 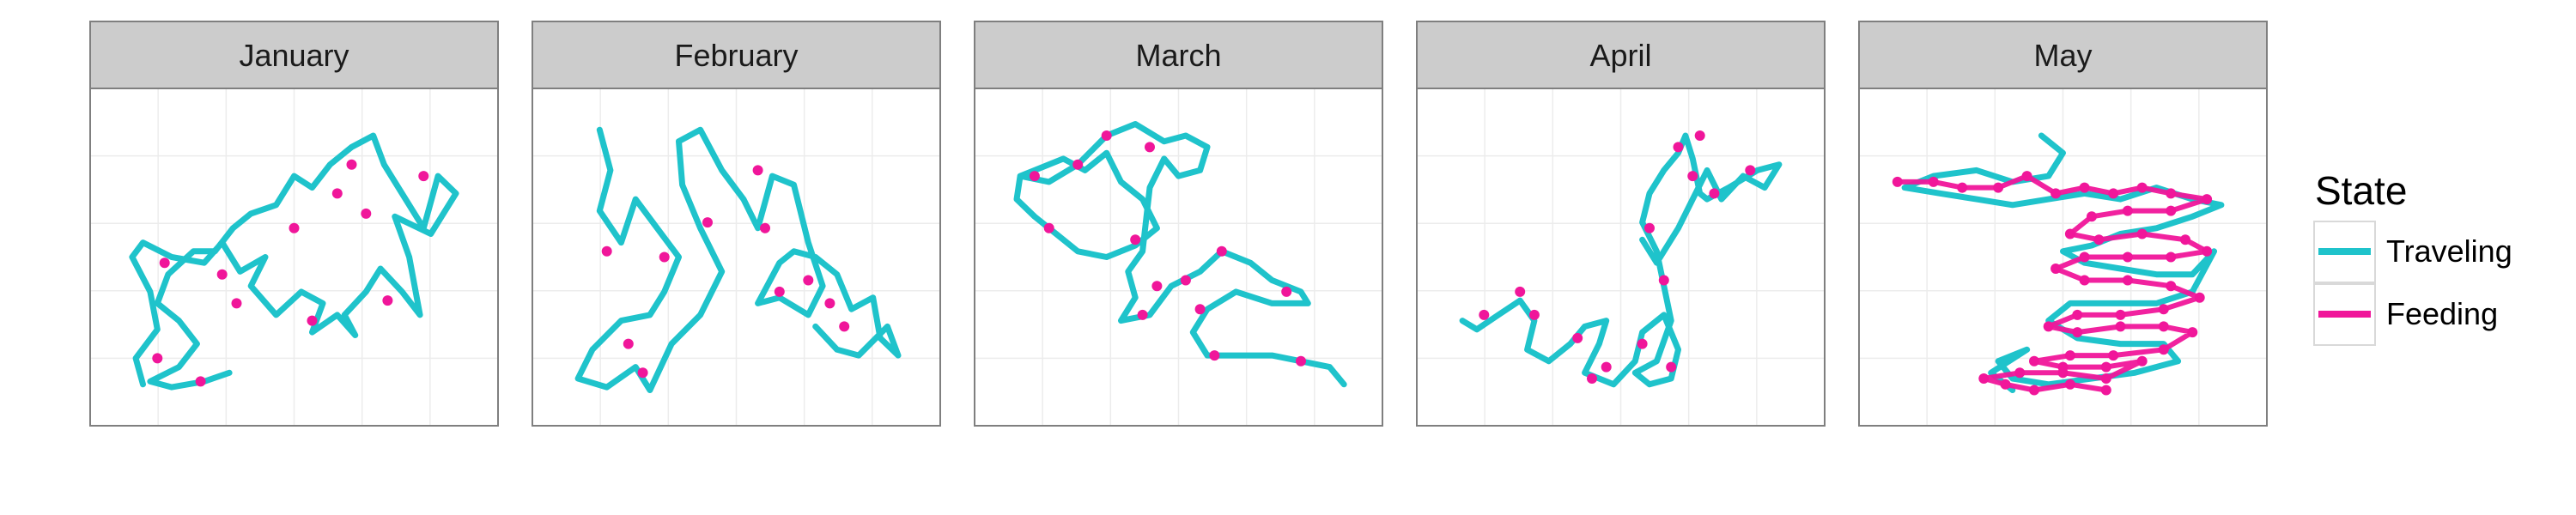 I want to click on strip-march, so click(x=1178, y=55).